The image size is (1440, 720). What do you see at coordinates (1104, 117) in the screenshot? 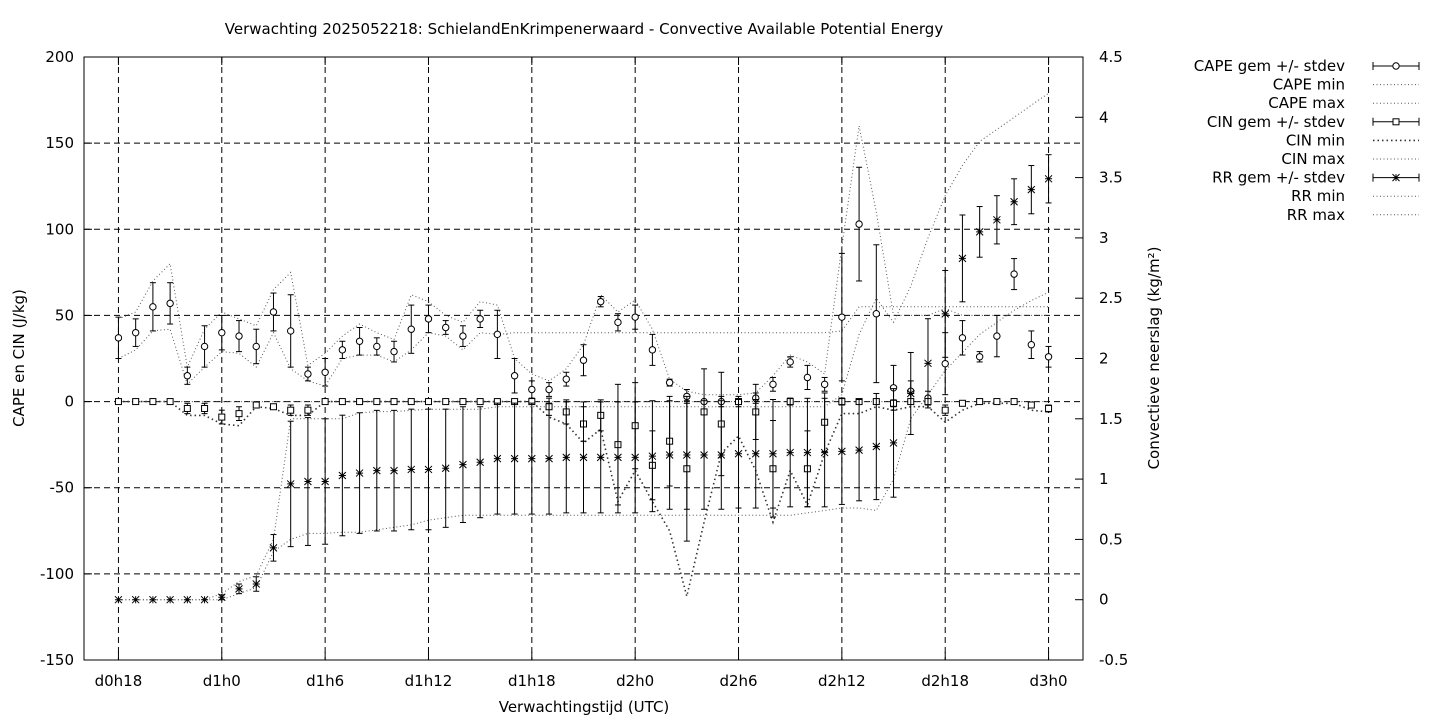
I see `y2-tick-label: 4` at bounding box center [1104, 117].